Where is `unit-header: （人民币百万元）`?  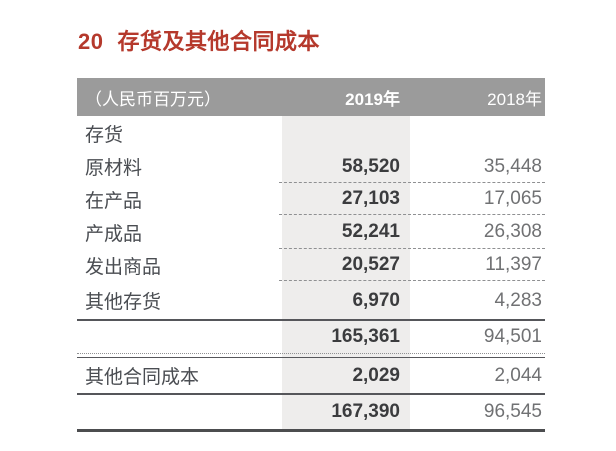
unit-header: （人民币百万元） is located at coordinates (153, 99).